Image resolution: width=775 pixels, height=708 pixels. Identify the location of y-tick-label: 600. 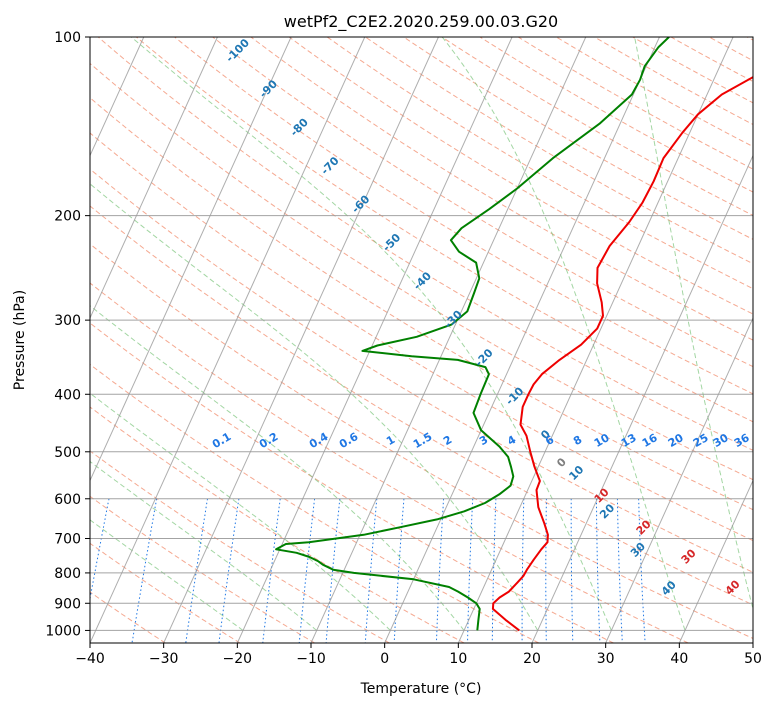
(67, 500).